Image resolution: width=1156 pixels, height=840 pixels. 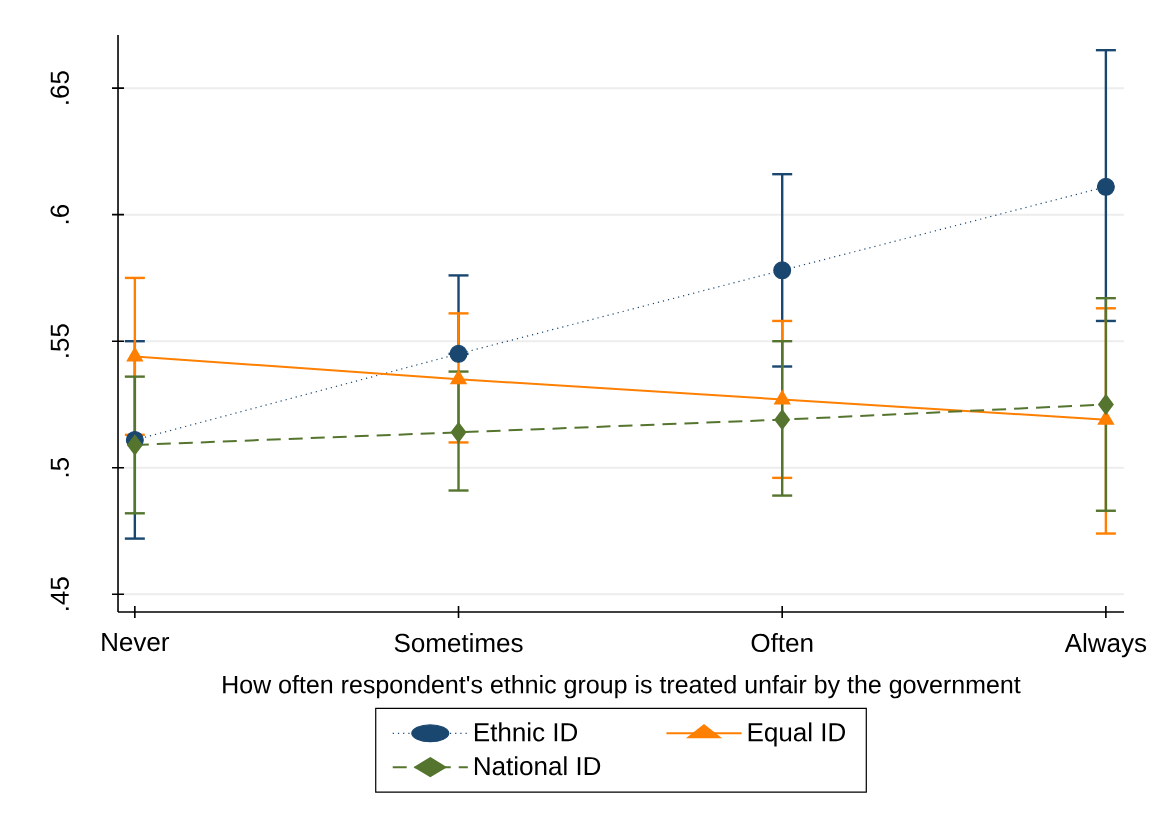 What do you see at coordinates (59, 87) in the screenshot?
I see `y-tick-label: .65` at bounding box center [59, 87].